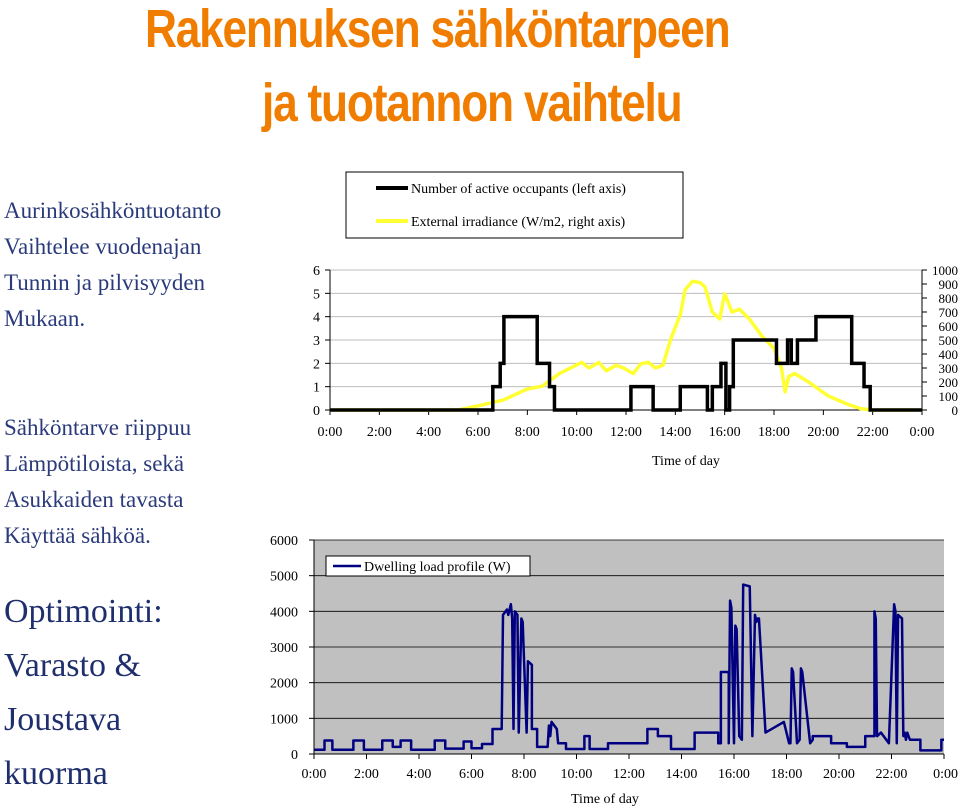  I want to click on y-tick-label-right: 400, so click(949, 354).